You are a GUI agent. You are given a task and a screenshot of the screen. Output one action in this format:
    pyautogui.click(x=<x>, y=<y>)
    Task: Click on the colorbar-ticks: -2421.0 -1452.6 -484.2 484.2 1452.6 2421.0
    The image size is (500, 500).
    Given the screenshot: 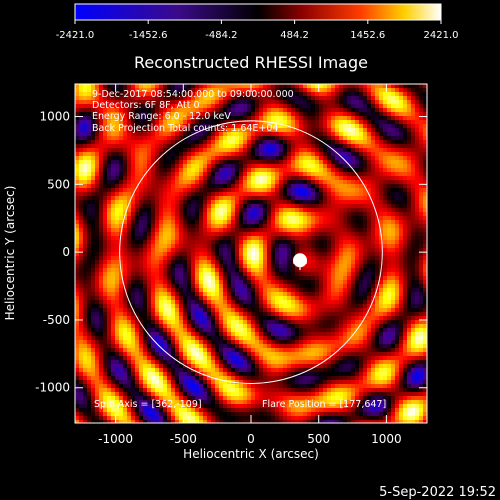 What is the action you would take?
    pyautogui.click(x=257, y=30)
    